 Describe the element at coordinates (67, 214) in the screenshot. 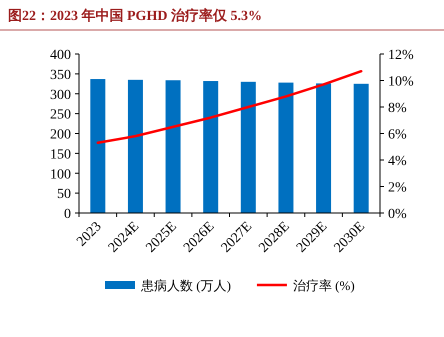

I see `y-tick-label: 0` at that location.